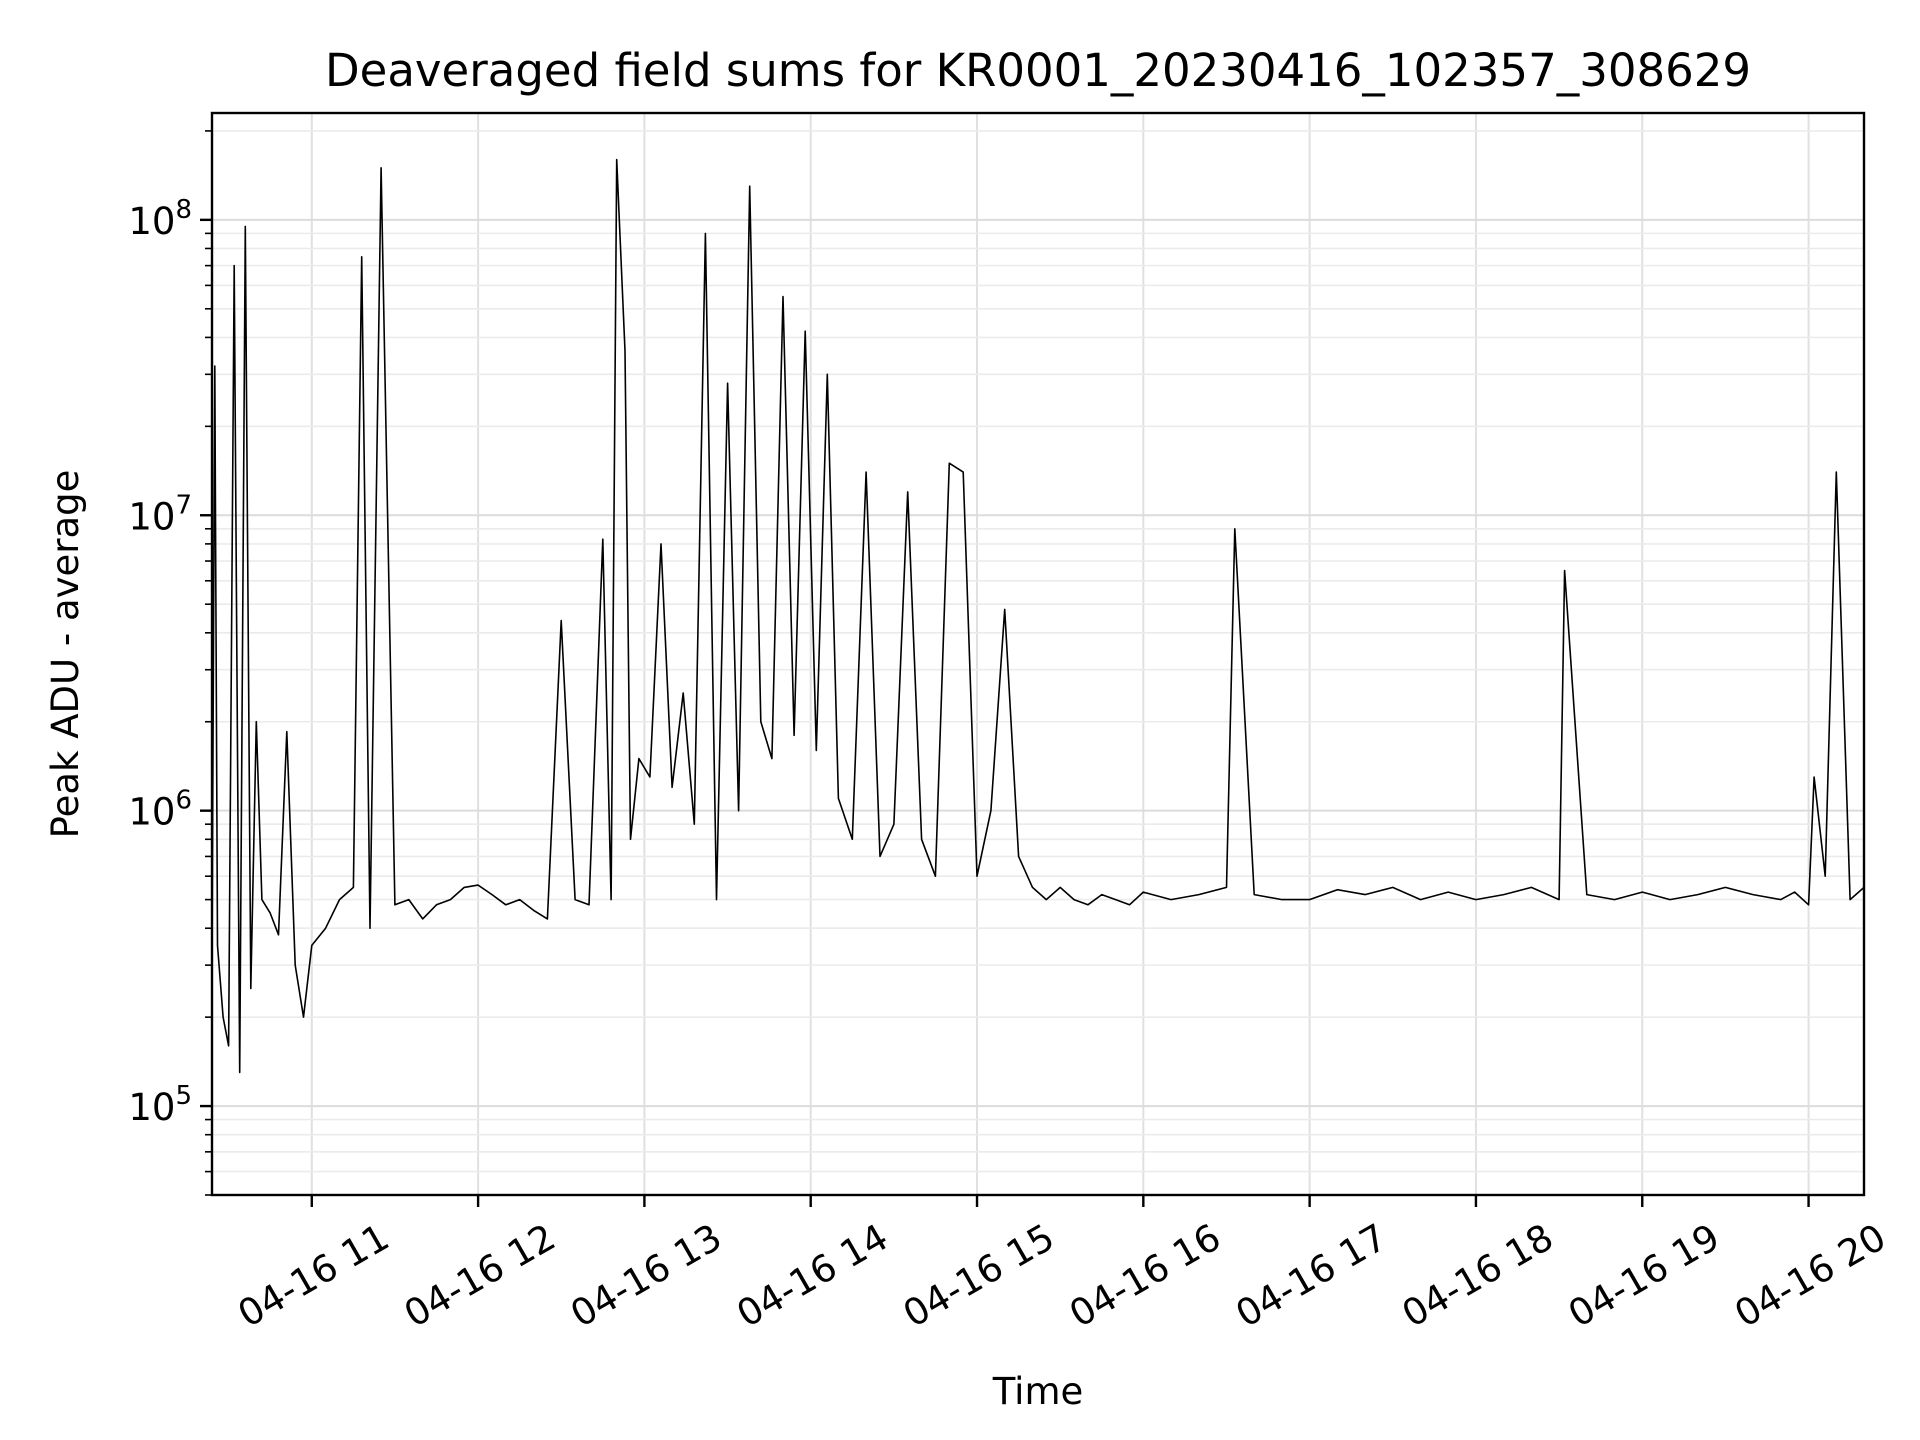 The width and height of the screenshot is (1920, 1440). I want to click on y-tick-label: 10⁵, so click(160, 1105).